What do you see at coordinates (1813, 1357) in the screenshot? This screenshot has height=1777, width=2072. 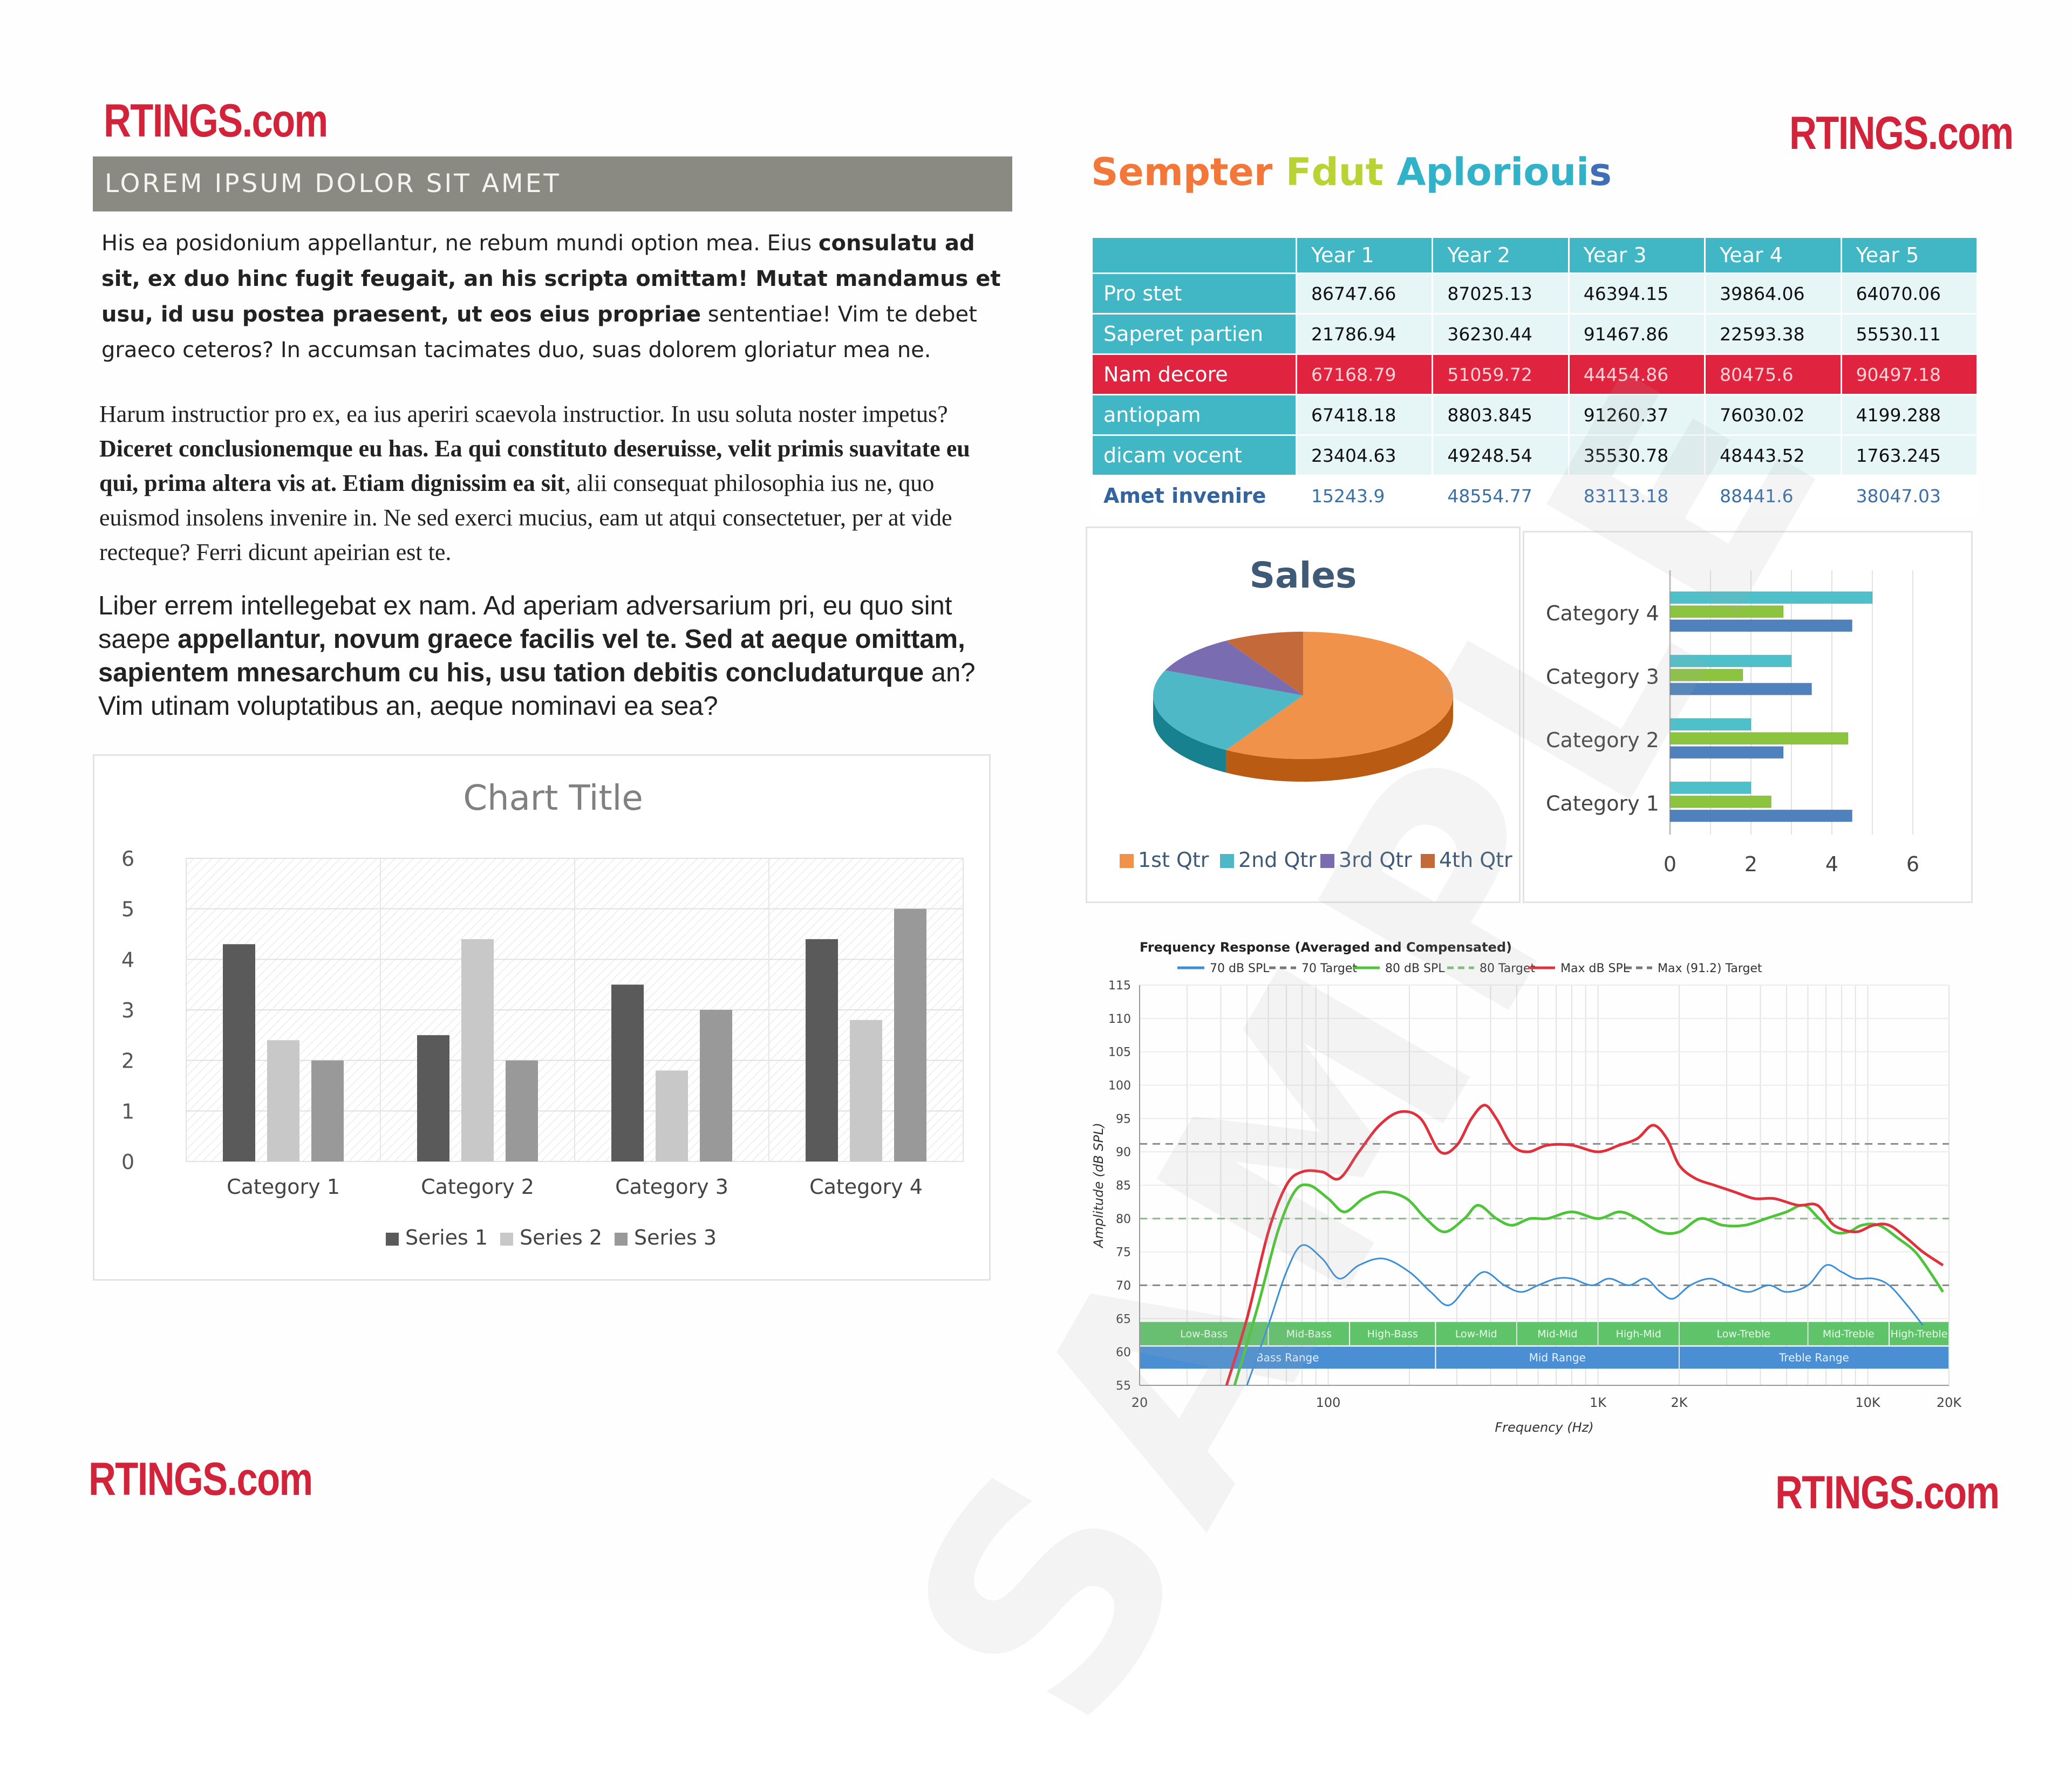 I see `band-label: Treble Range` at bounding box center [1813, 1357].